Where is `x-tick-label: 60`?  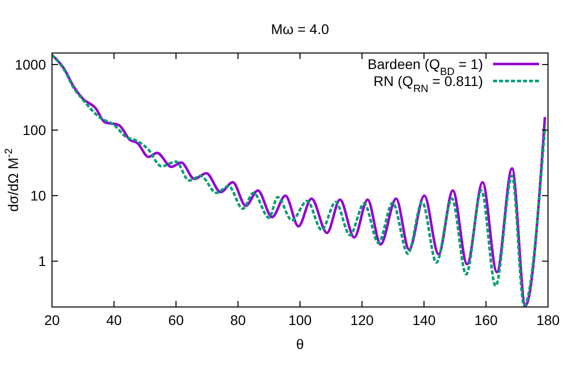
x-tick-label: 60 is located at coordinates (176, 320).